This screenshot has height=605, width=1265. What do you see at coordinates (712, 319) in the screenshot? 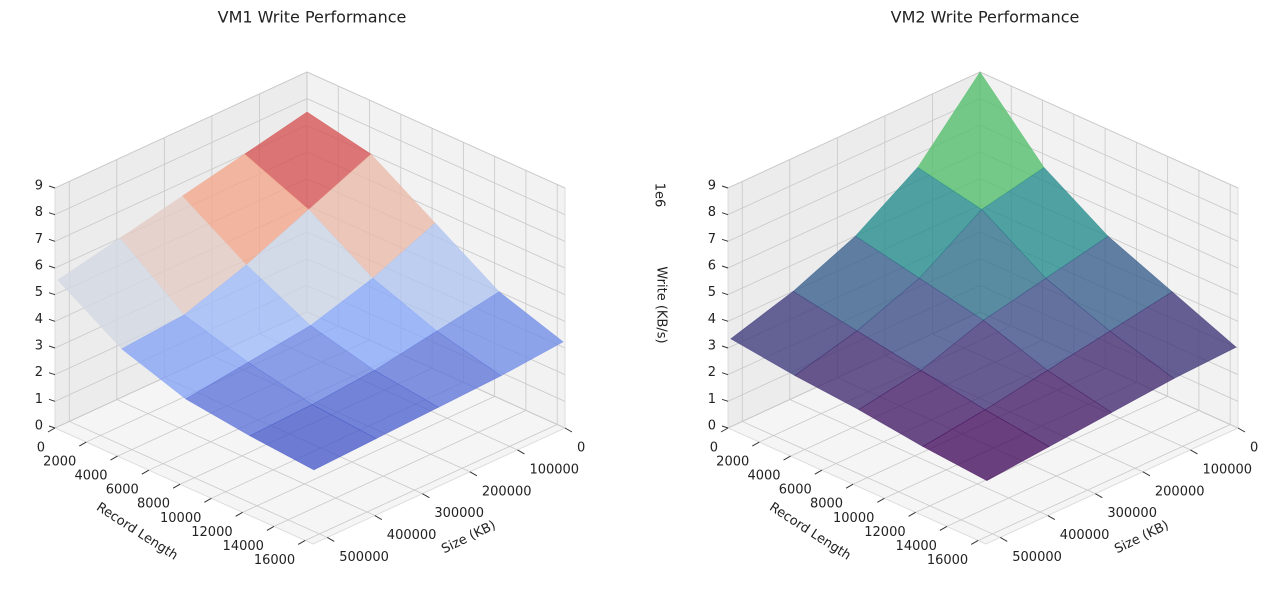
I see `z-tick-label: 4` at bounding box center [712, 319].